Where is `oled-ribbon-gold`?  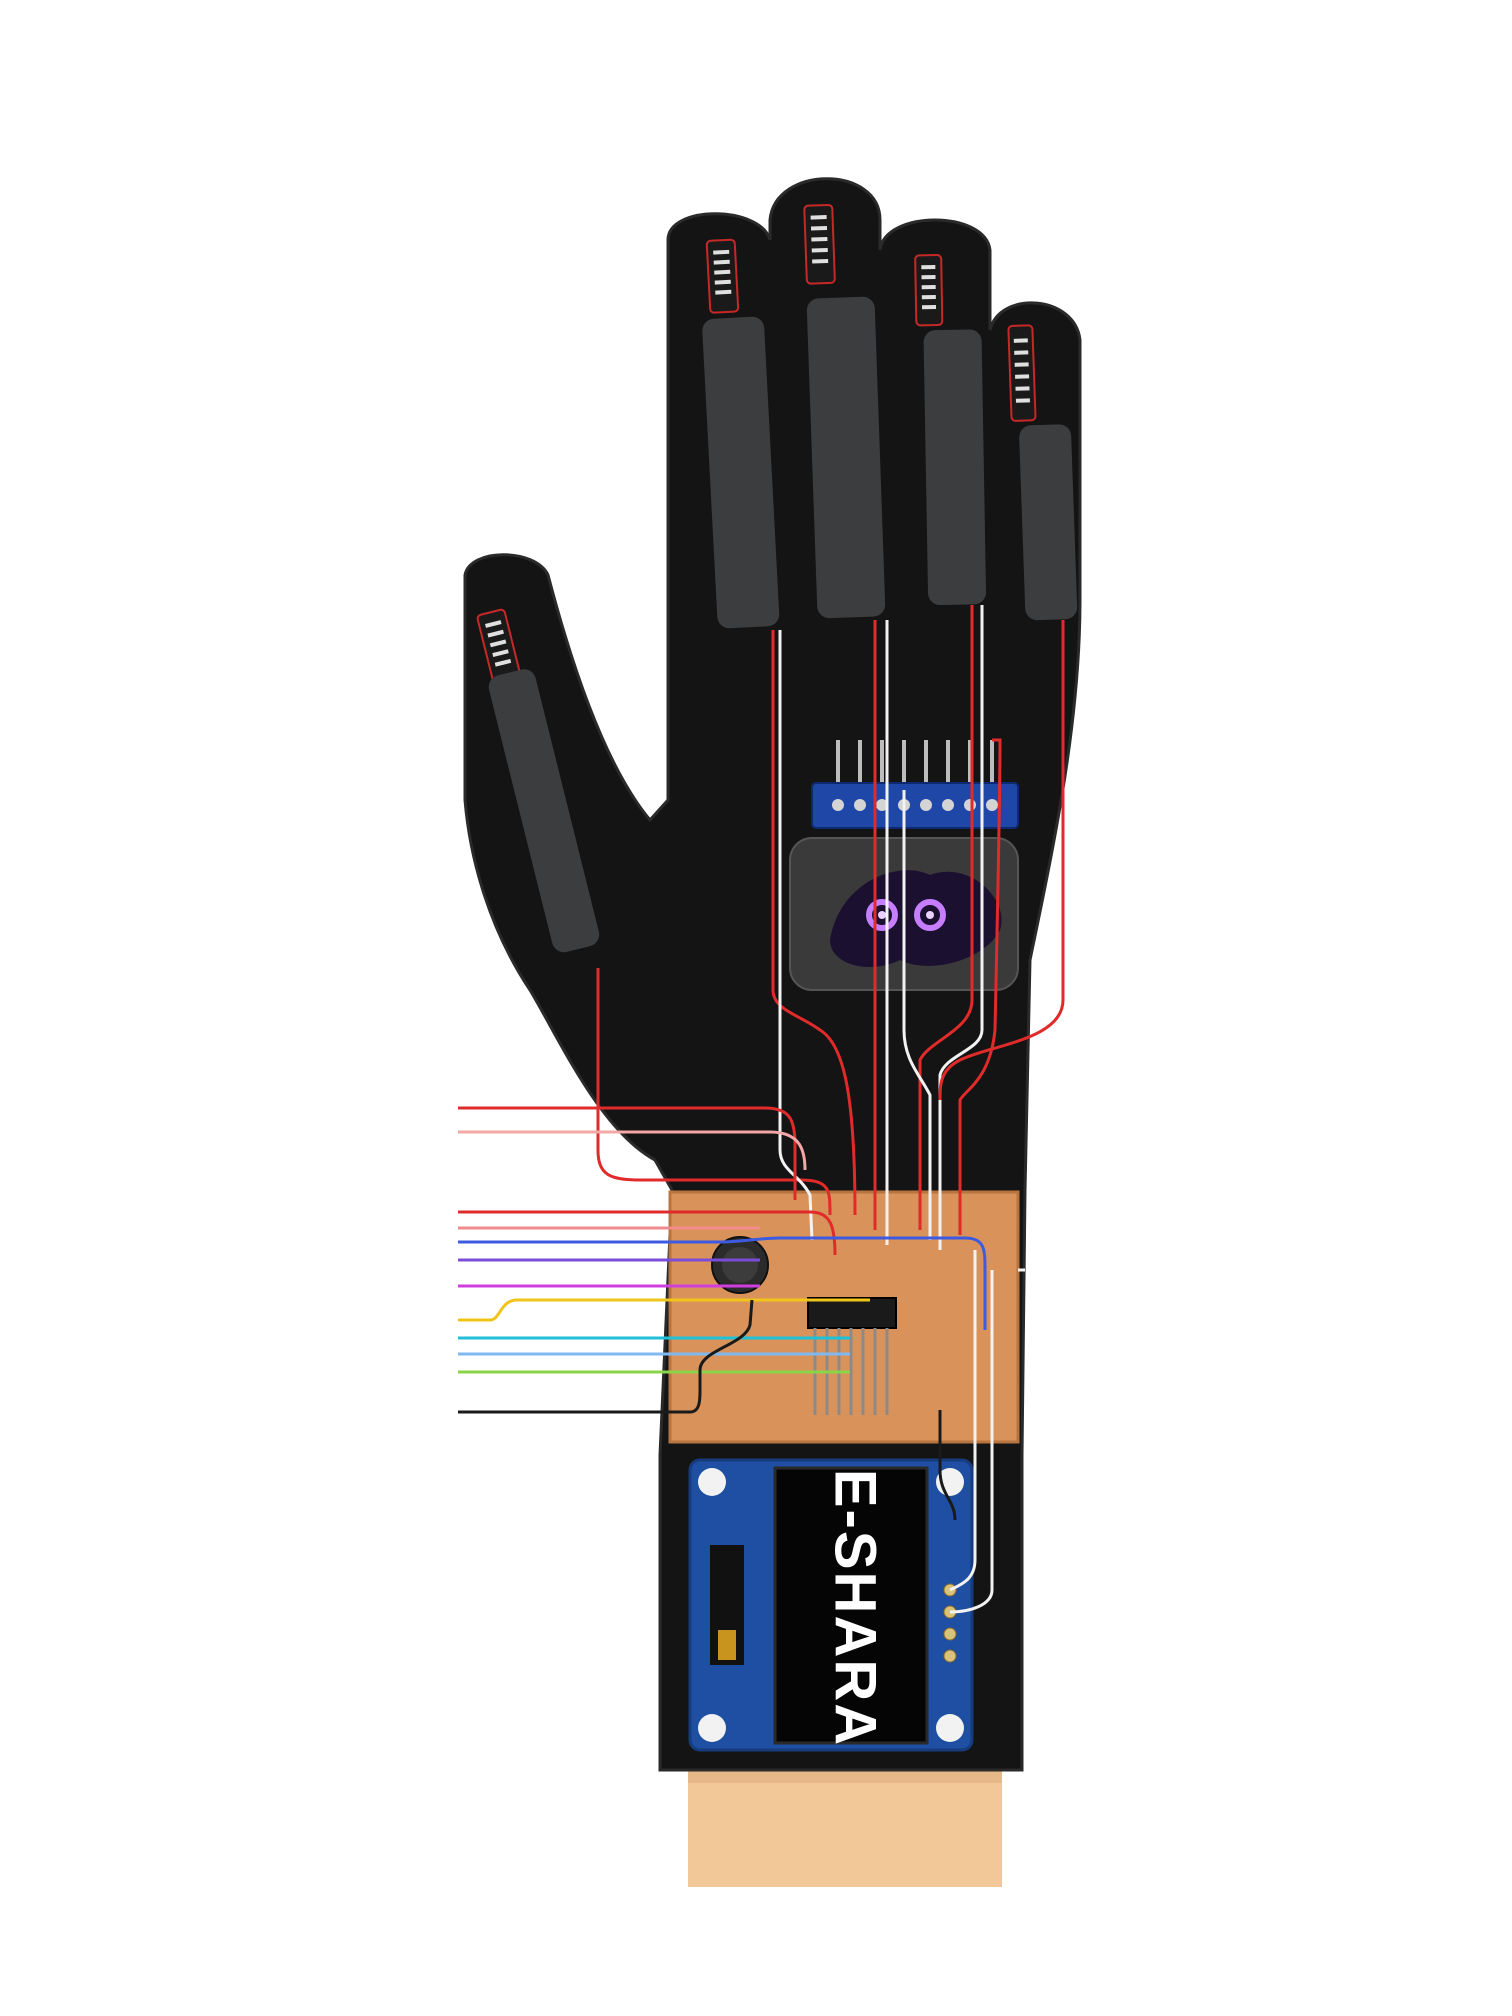 oled-ribbon-gold is located at coordinates (727, 1645).